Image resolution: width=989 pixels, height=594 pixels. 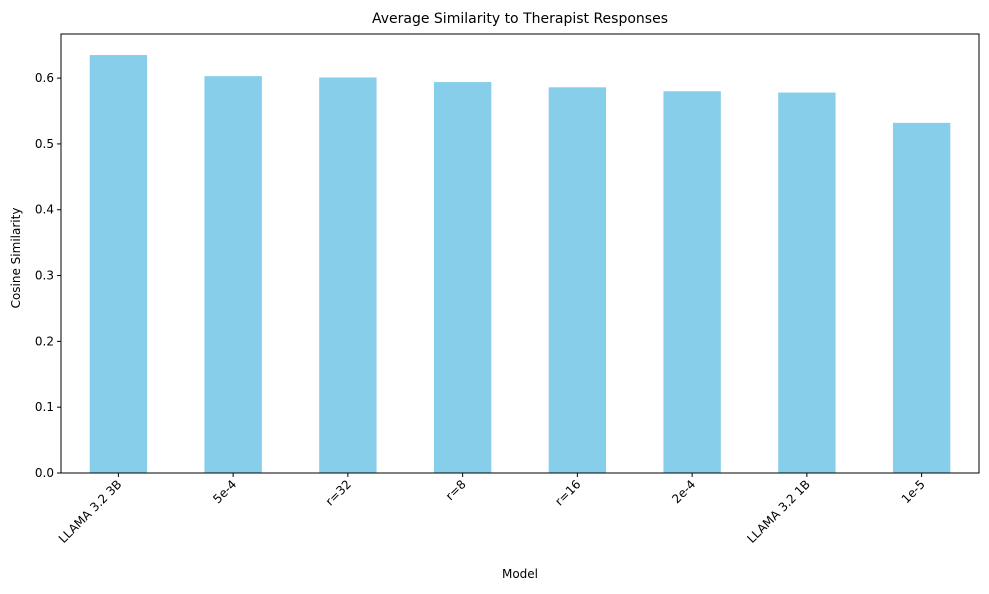 I want to click on x-tick-label: 2e-4, so click(x=683, y=491).